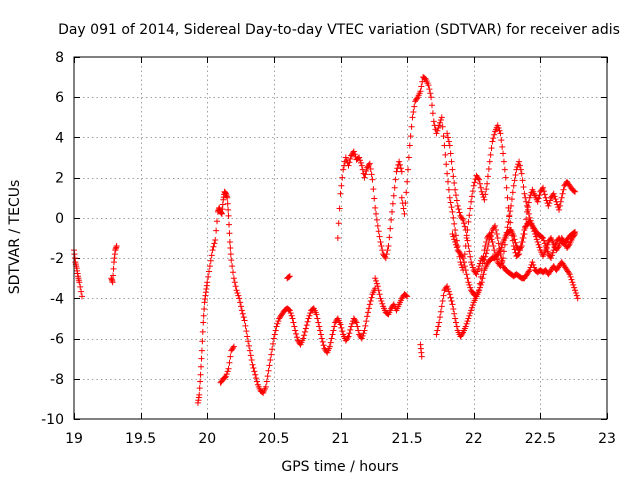  I want to click on x-tick-label: 23, so click(607, 439).